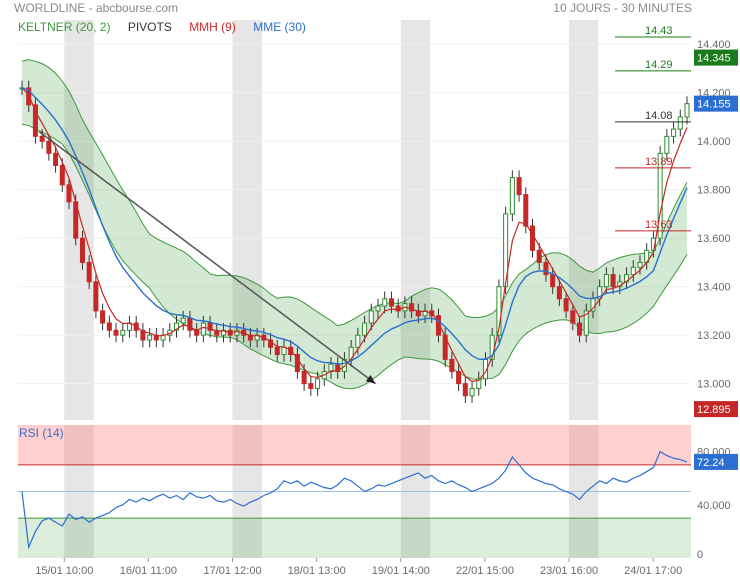  Describe the element at coordinates (714, 239) in the screenshot. I see `y-tick-label: 13.600` at that location.